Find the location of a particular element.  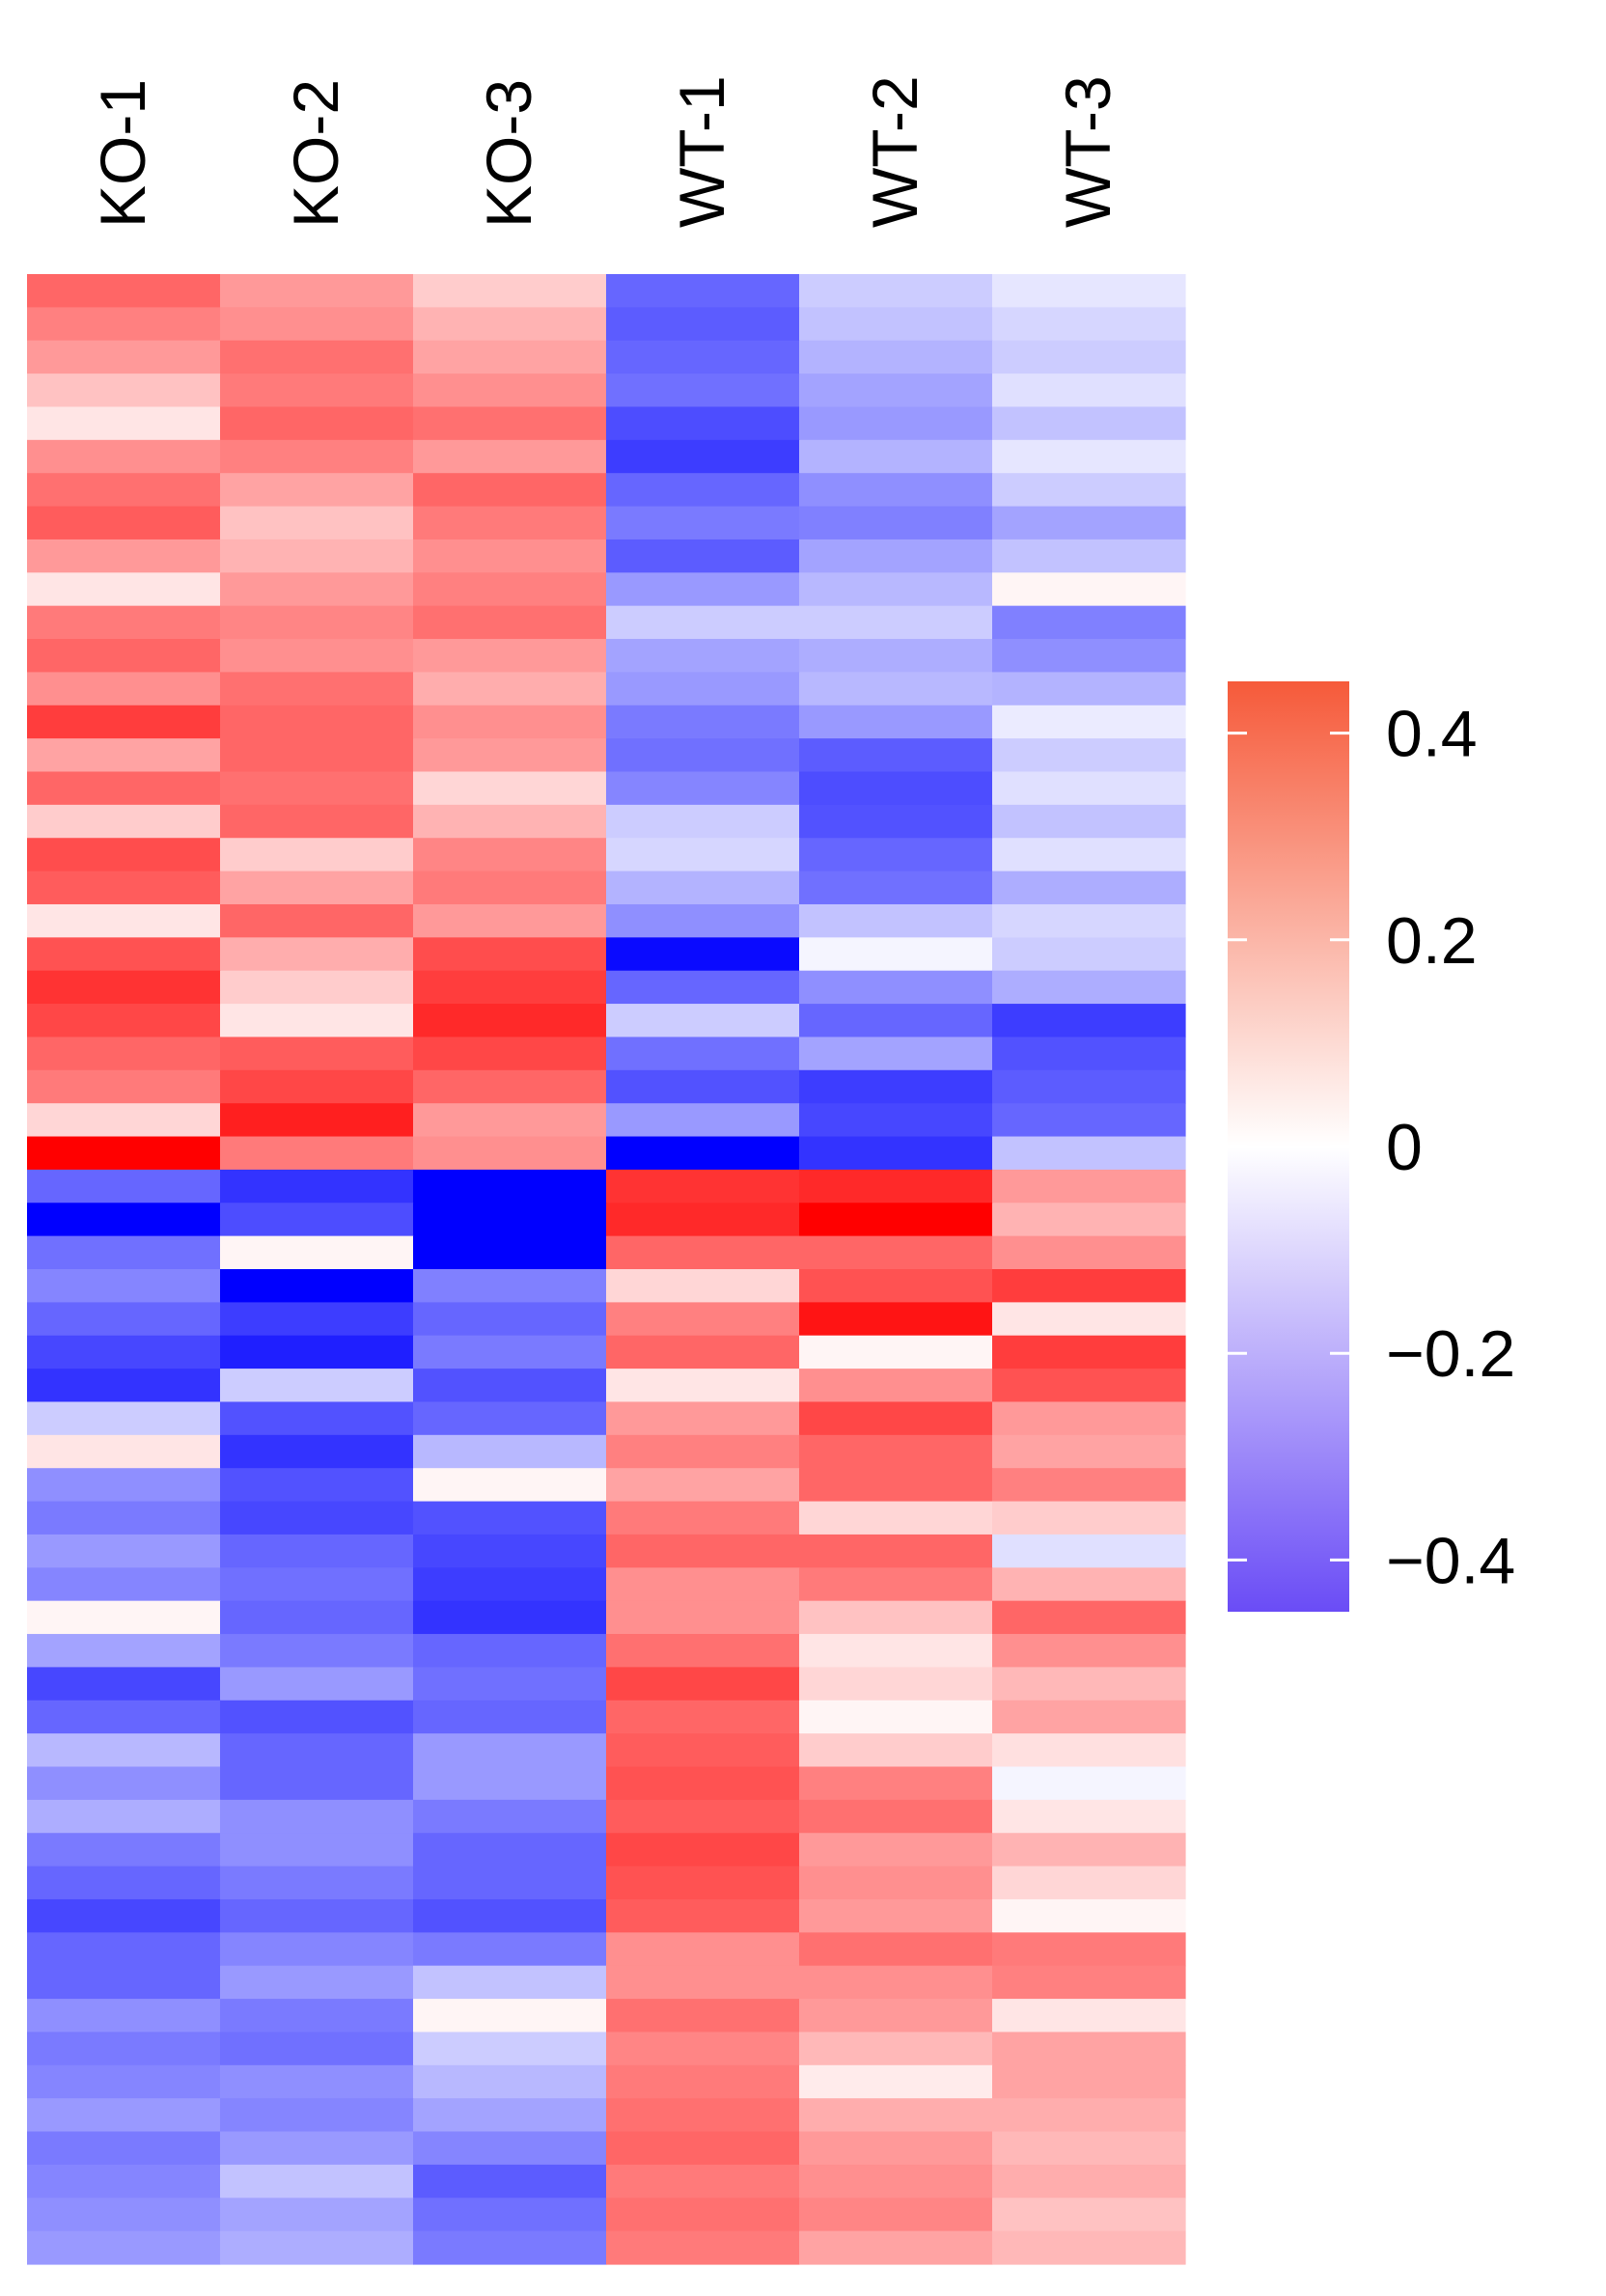

column-label: KO-2 is located at coordinates (315, 153).